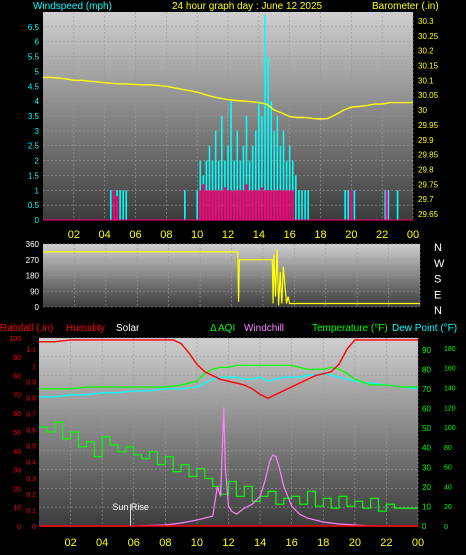 The height and width of the screenshot is (555, 466). What do you see at coordinates (31, 431) in the screenshot?
I see `rain-tick-label: 0.6` at bounding box center [31, 431].